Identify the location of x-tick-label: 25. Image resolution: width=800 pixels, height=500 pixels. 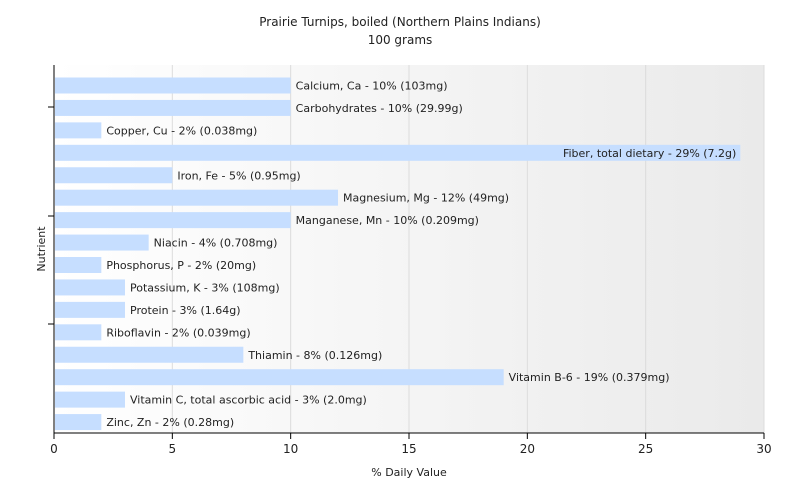
(645, 449).